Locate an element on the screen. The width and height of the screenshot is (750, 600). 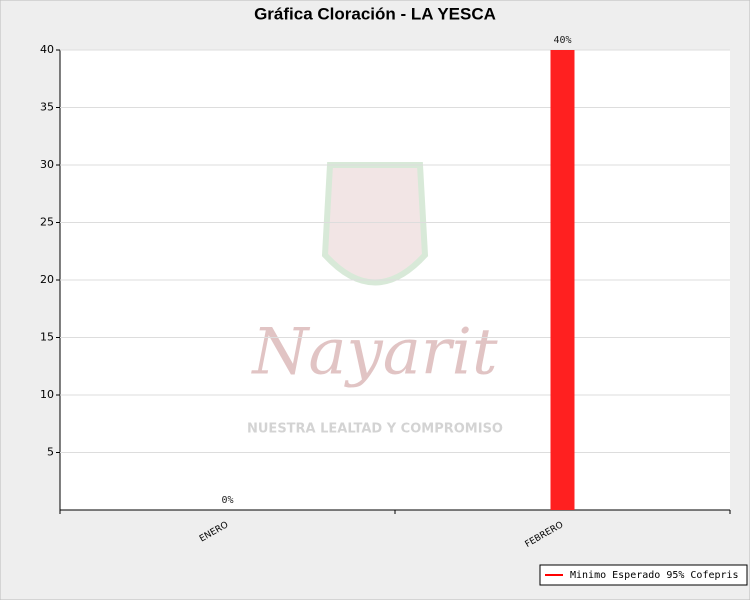
legend-label: Minimo Esperado 95% Cofepris is located at coordinates (654, 575).